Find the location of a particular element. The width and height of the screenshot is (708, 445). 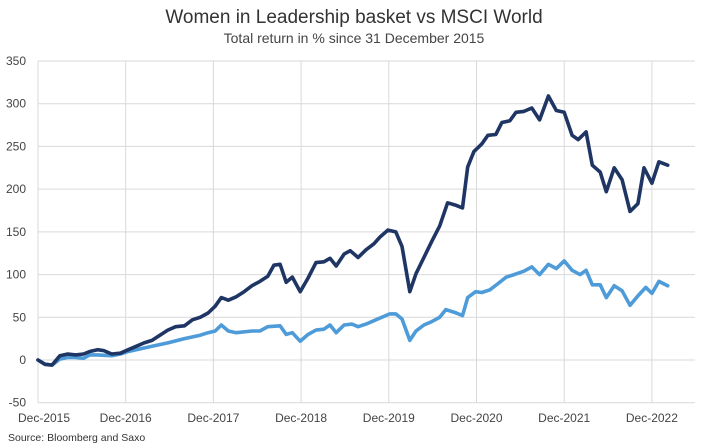

y-tick-label: 100 is located at coordinates (16, 275).